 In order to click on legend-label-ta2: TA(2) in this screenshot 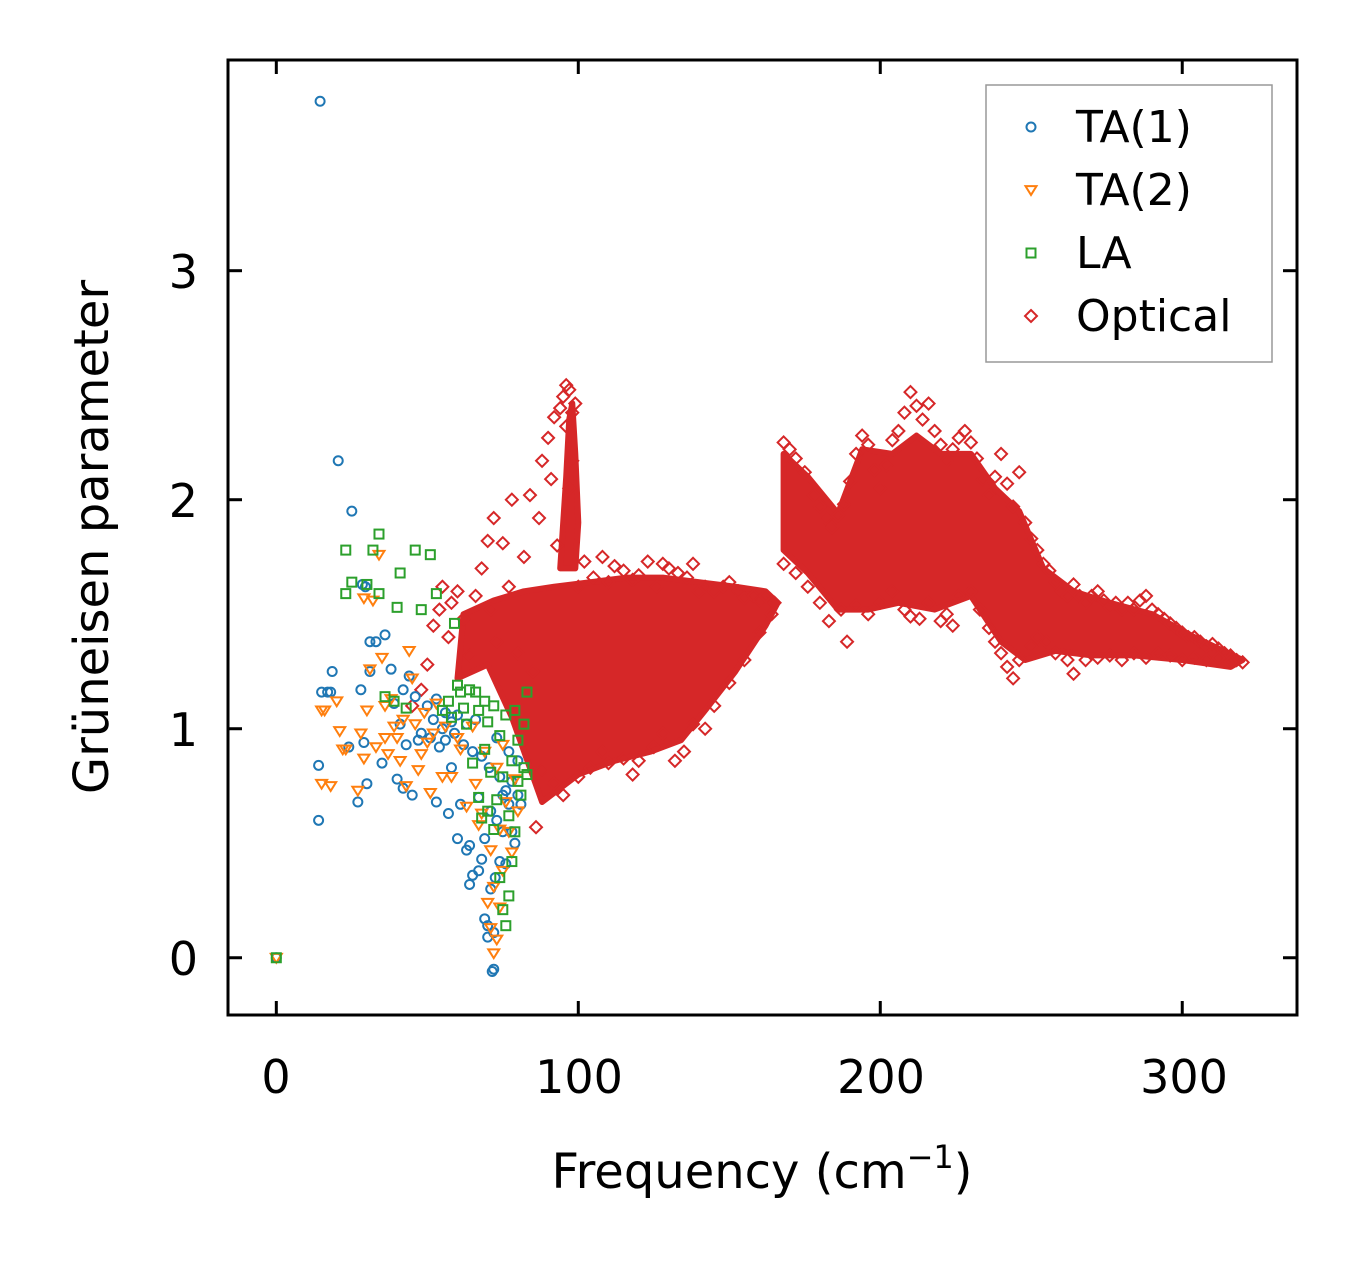, I will do `click(1133, 190)`.